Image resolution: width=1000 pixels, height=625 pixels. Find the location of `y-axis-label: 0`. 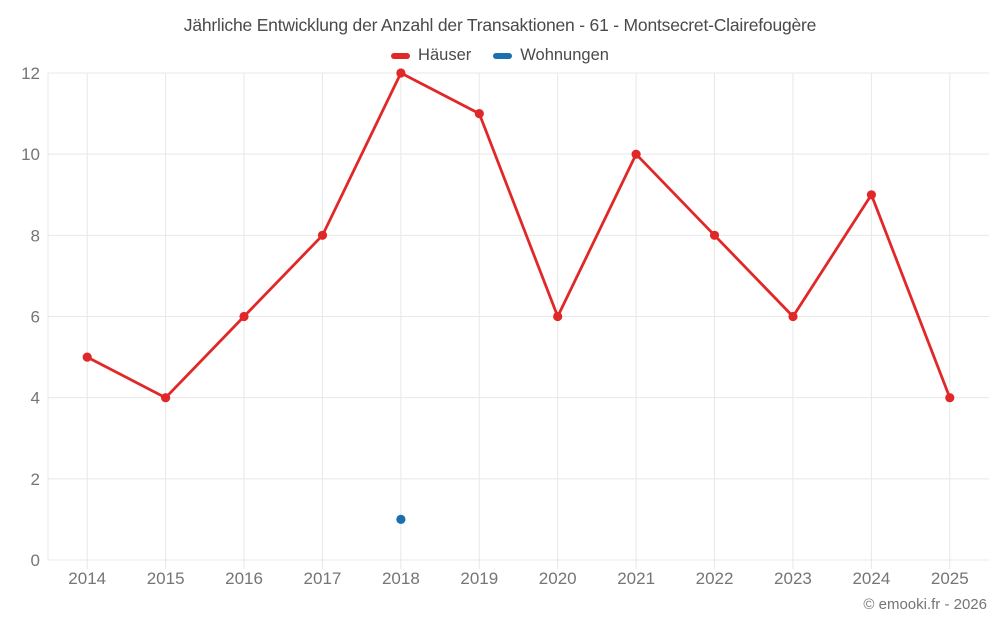

y-axis-label: 0 is located at coordinates (35, 560).